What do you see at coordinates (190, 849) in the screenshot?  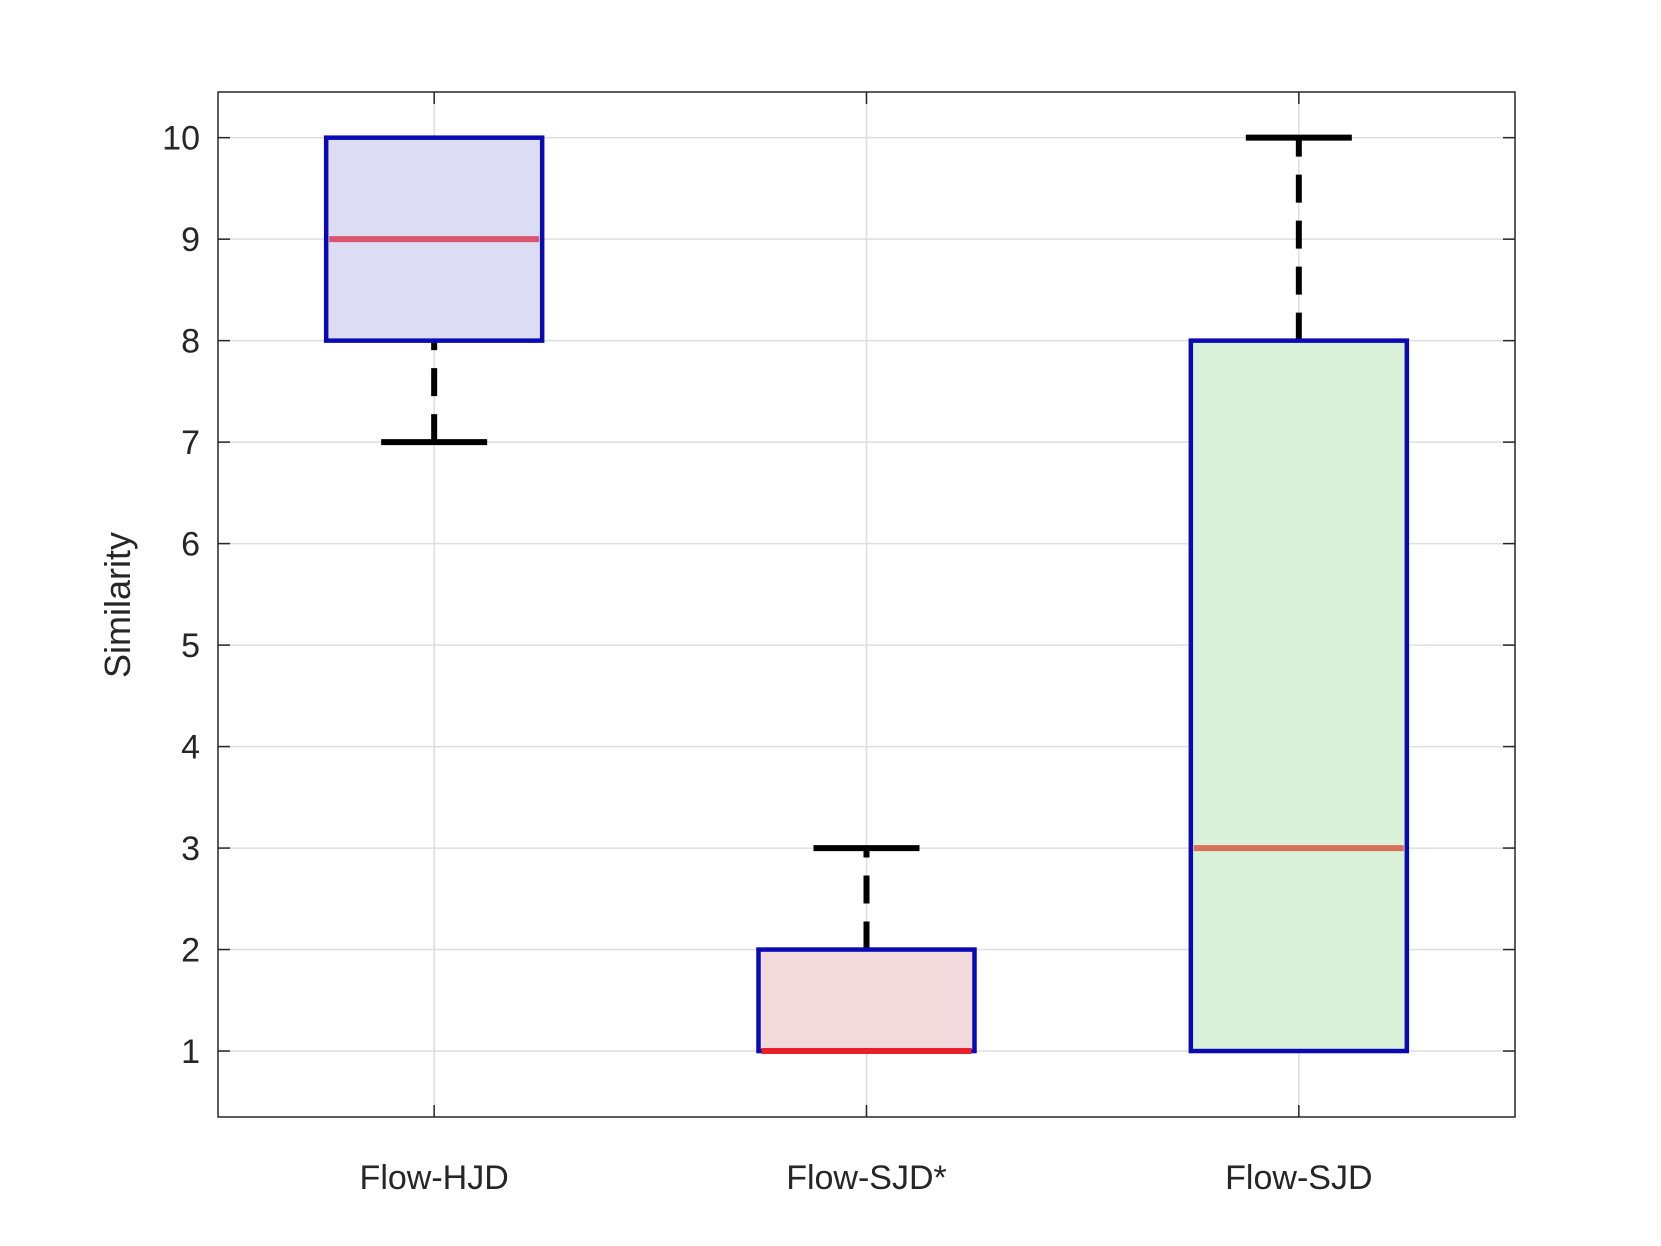 I see `y-tick-label: 3` at bounding box center [190, 849].